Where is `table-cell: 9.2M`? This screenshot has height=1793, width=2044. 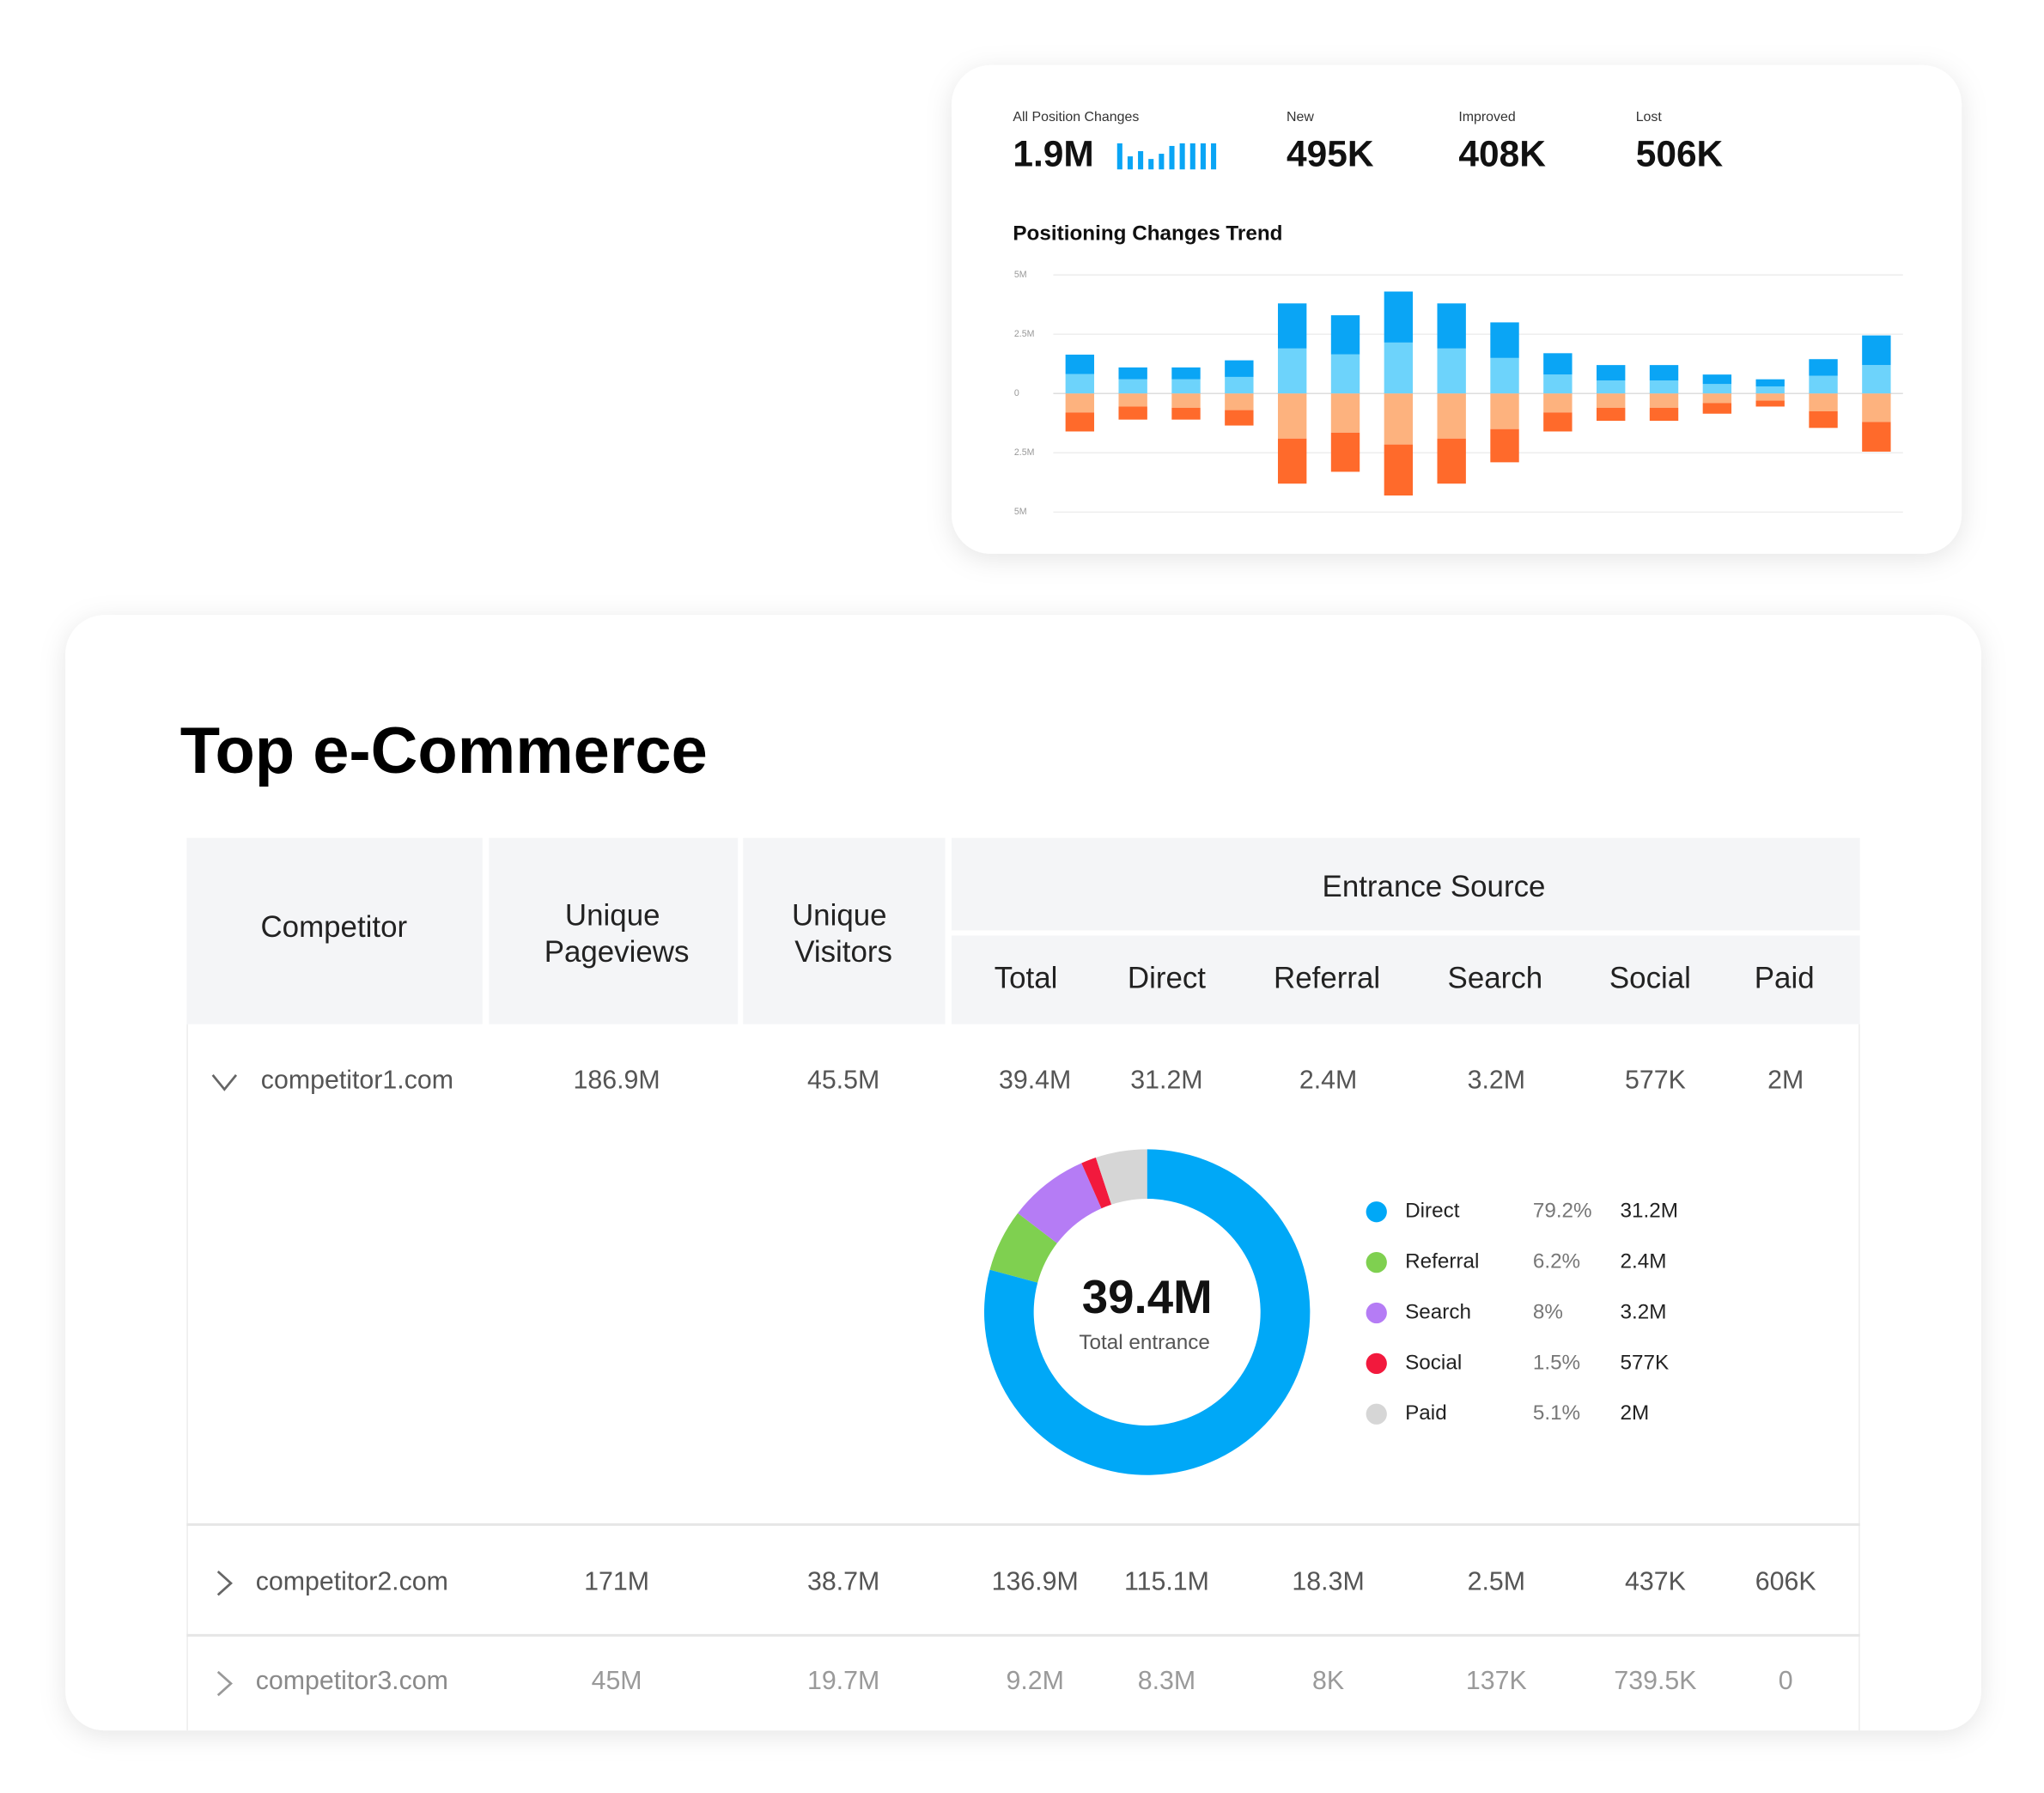
table-cell: 9.2M is located at coordinates (1034, 1681).